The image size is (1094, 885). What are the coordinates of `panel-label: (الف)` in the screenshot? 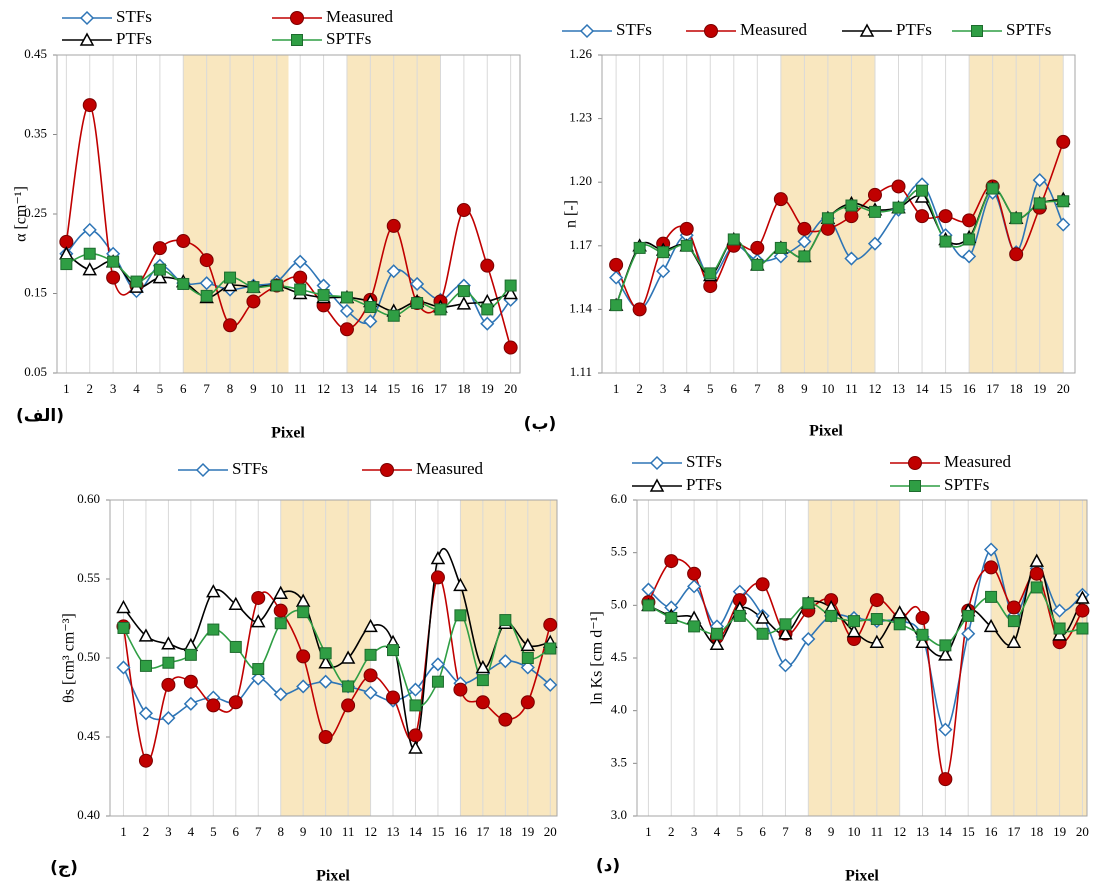 It's located at (40, 416).